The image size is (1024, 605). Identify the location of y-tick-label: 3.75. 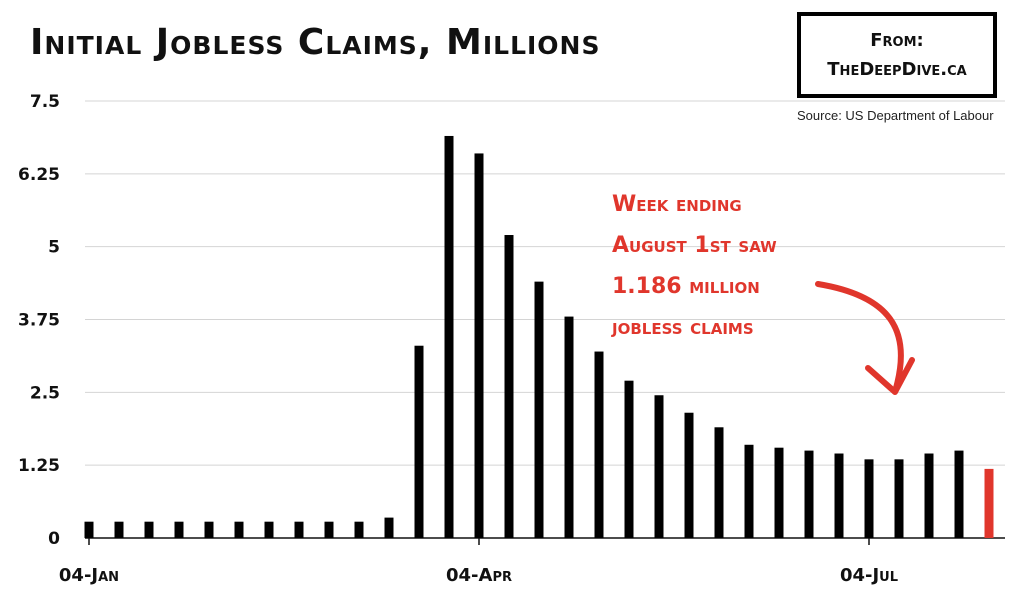
(39, 321).